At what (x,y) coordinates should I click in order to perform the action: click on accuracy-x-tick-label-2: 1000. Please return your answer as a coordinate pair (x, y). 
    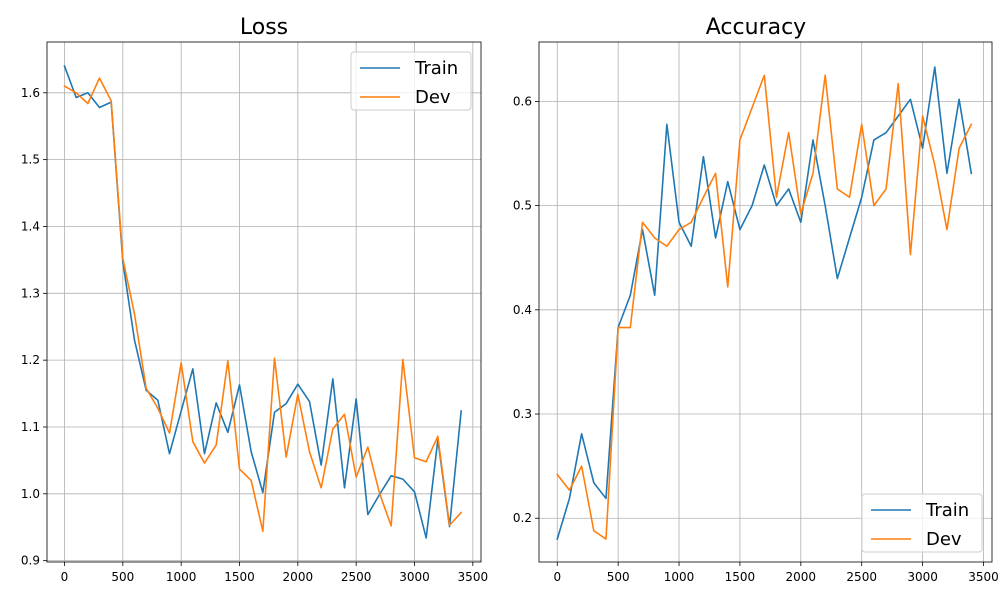
    Looking at the image, I should click on (679, 577).